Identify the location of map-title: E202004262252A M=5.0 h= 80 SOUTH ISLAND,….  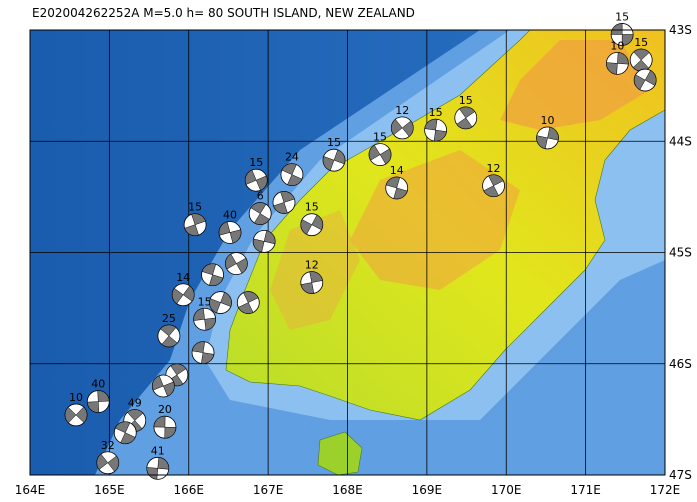
(223, 13).